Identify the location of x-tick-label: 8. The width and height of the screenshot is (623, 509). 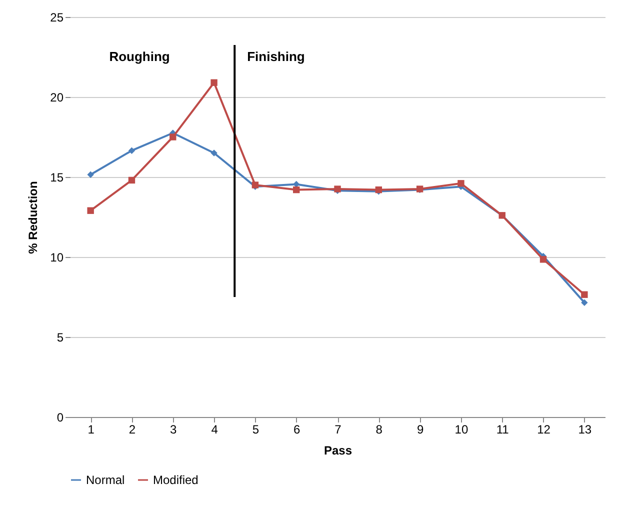
(379, 429).